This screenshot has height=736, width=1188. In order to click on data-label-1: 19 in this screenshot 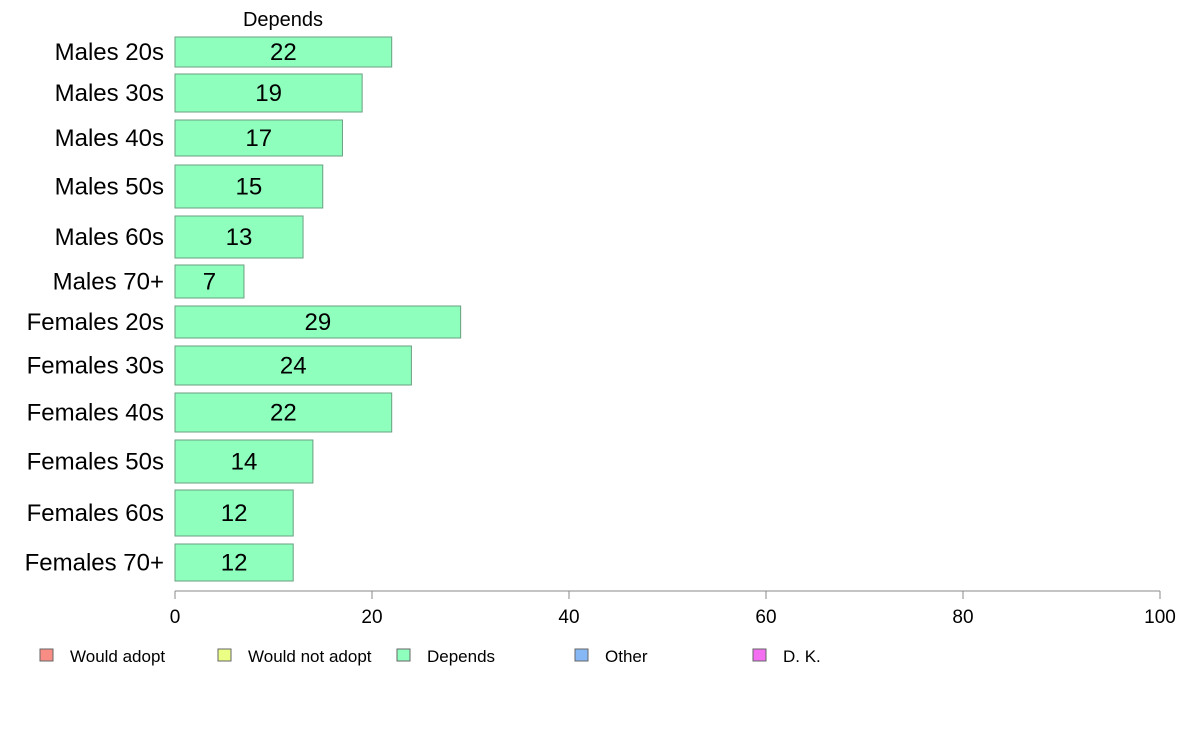, I will do `click(268, 93)`.